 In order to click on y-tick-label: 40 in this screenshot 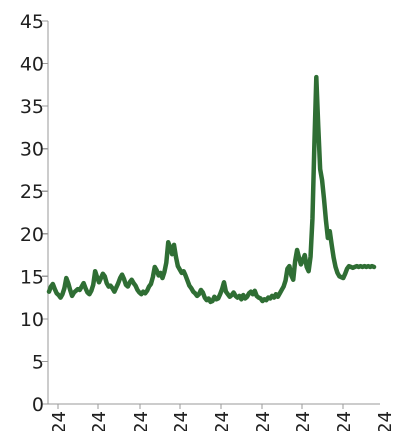, I will do `click(32, 65)`.